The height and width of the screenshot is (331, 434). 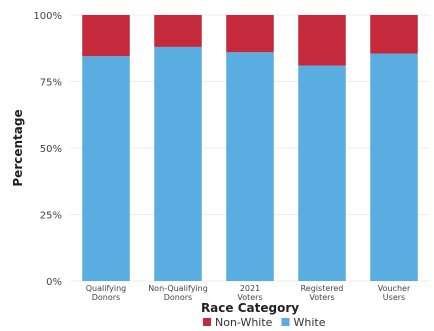 What do you see at coordinates (51, 83) in the screenshot?
I see `y-tick-label: 75%` at bounding box center [51, 83].